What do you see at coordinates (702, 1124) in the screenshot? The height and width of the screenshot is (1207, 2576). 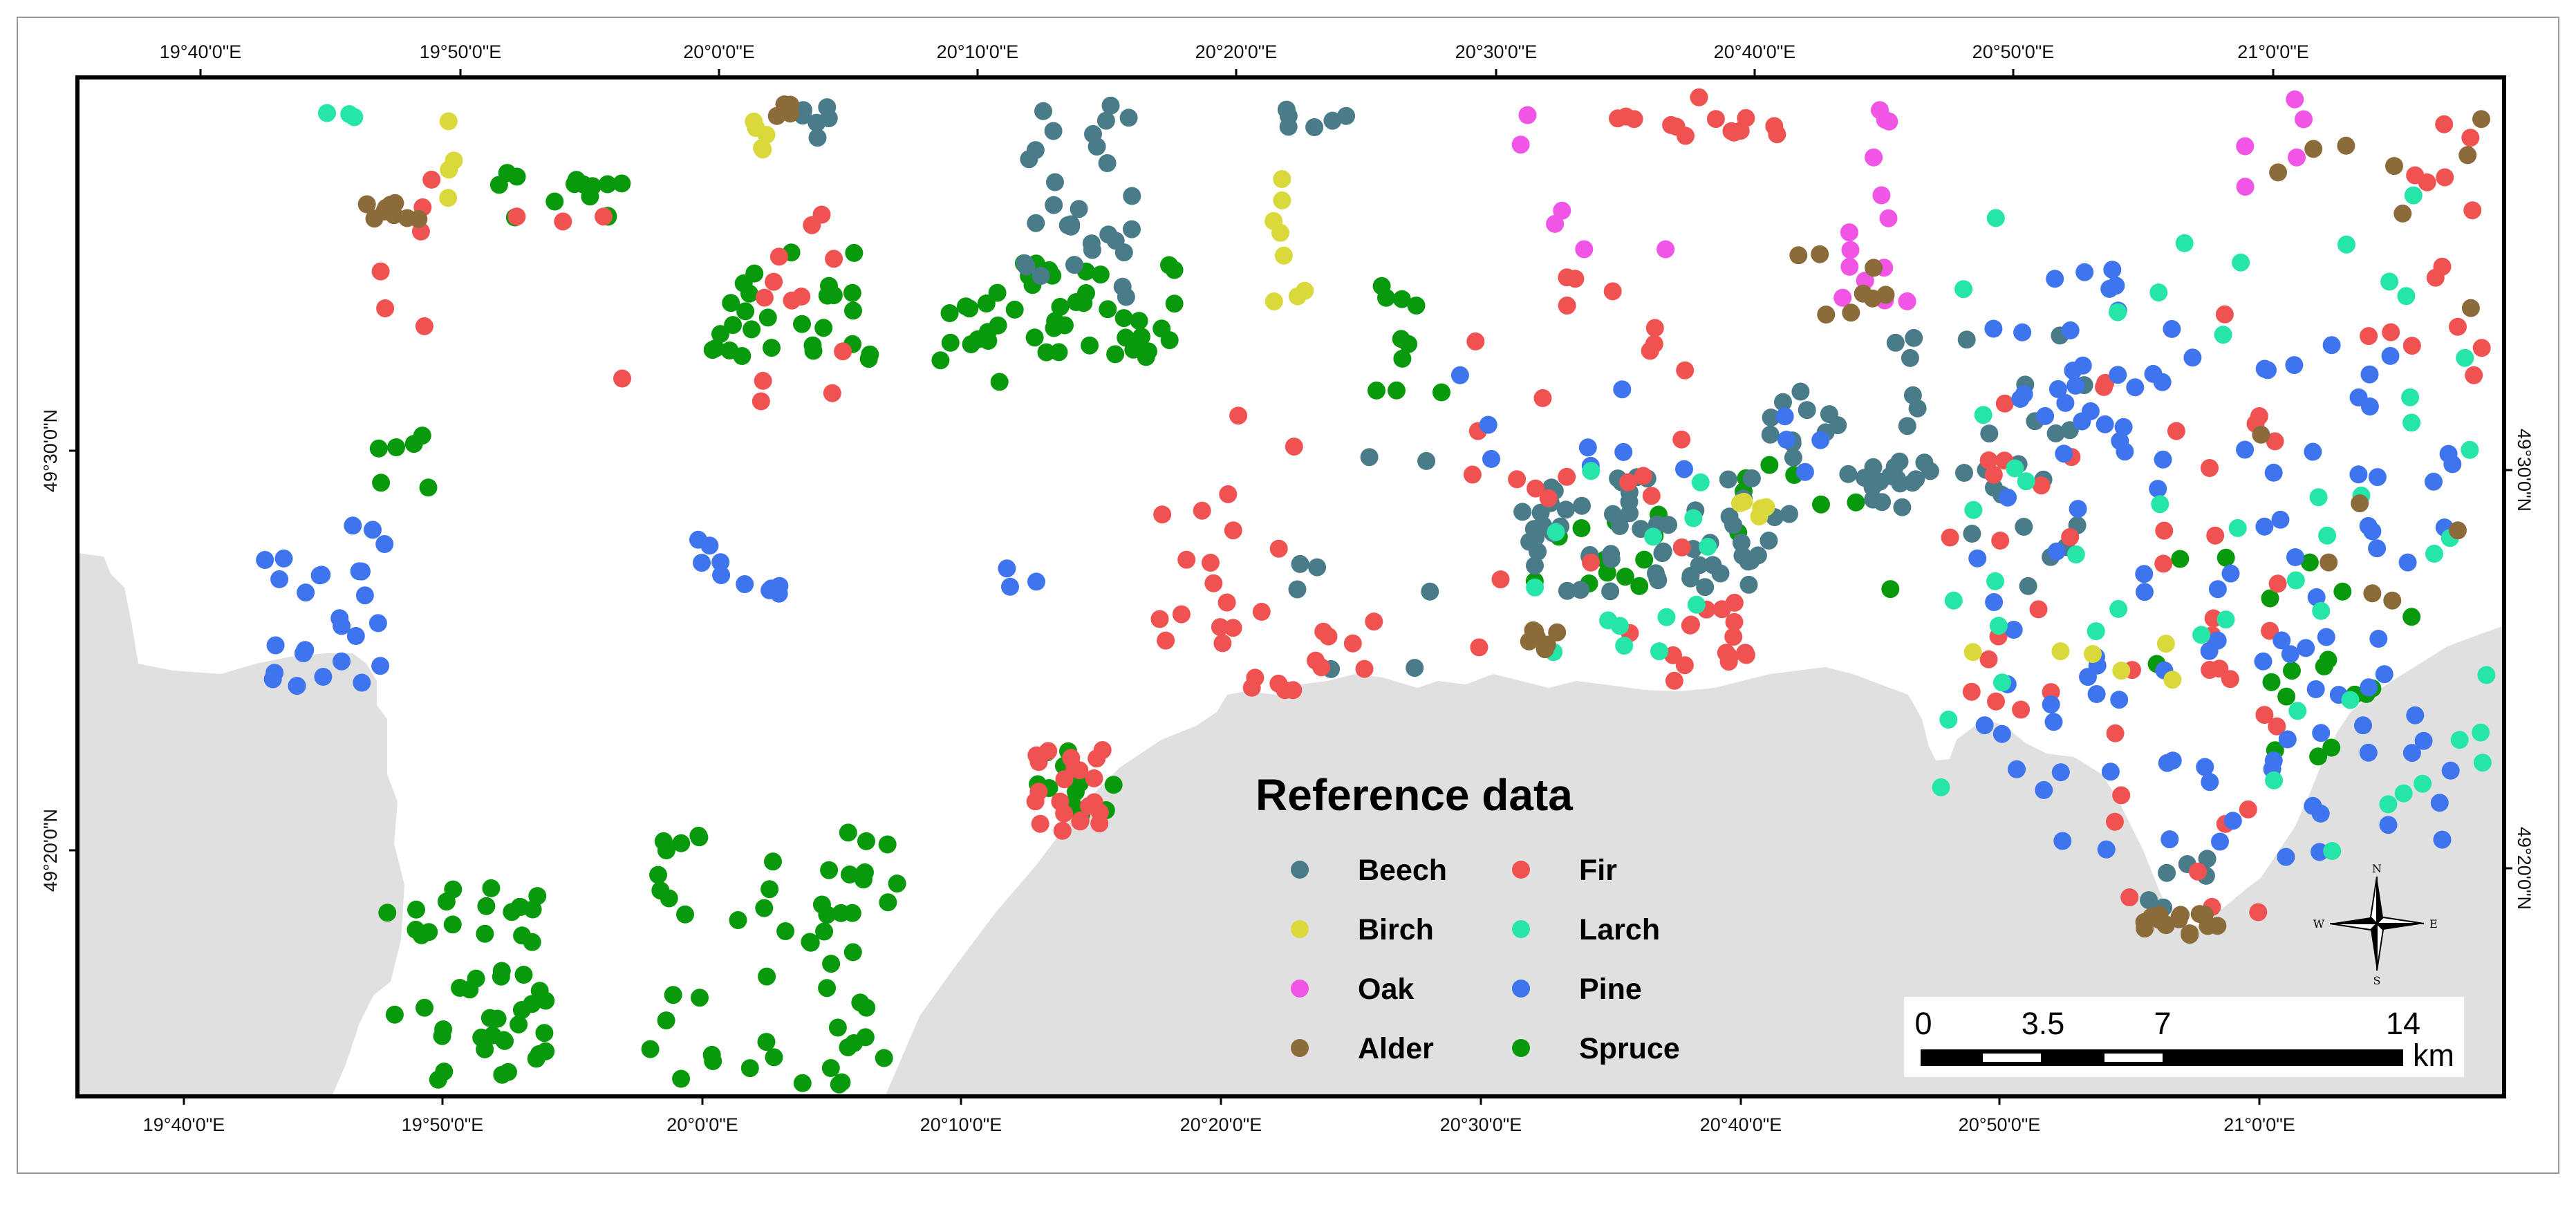 I see `bottom-tick-label: 20°0'0"E` at bounding box center [702, 1124].